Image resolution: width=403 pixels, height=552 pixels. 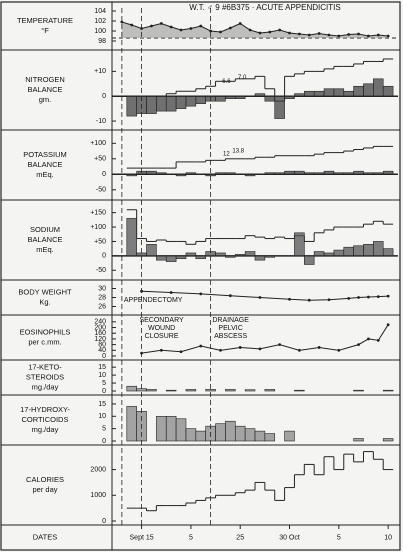 What do you see at coordinates (161, 320) in the screenshot?
I see `event-label: SECONDARY` at bounding box center [161, 320].